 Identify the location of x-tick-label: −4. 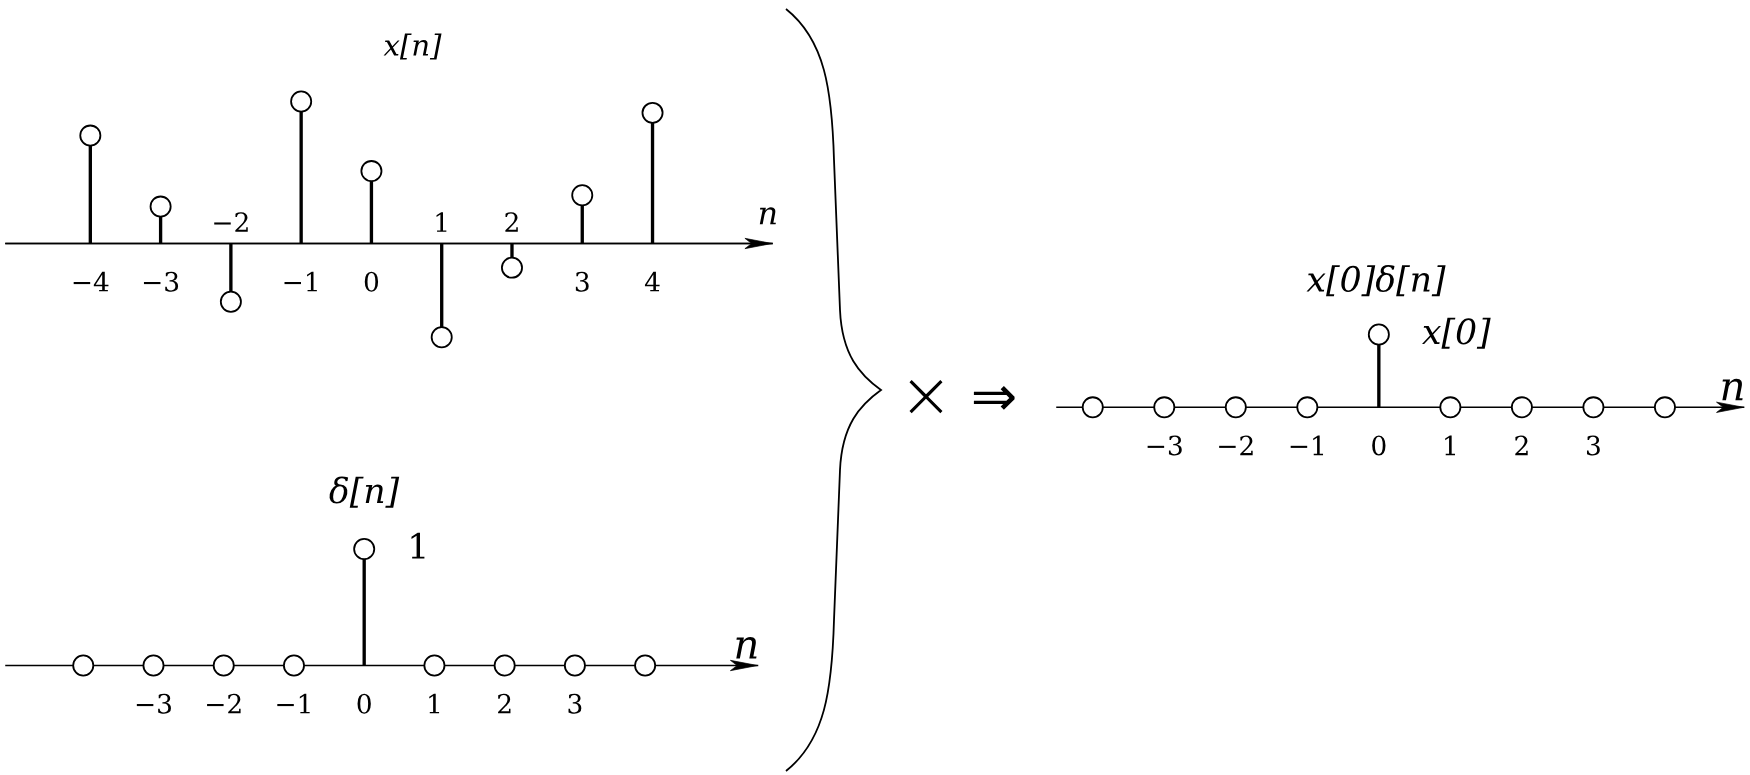
(91, 281).